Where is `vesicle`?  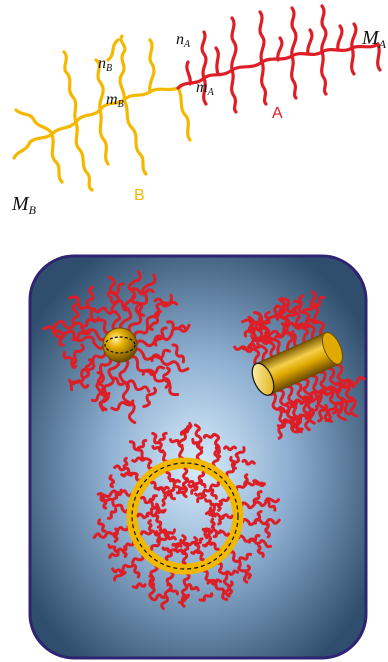 vesicle is located at coordinates (186, 516).